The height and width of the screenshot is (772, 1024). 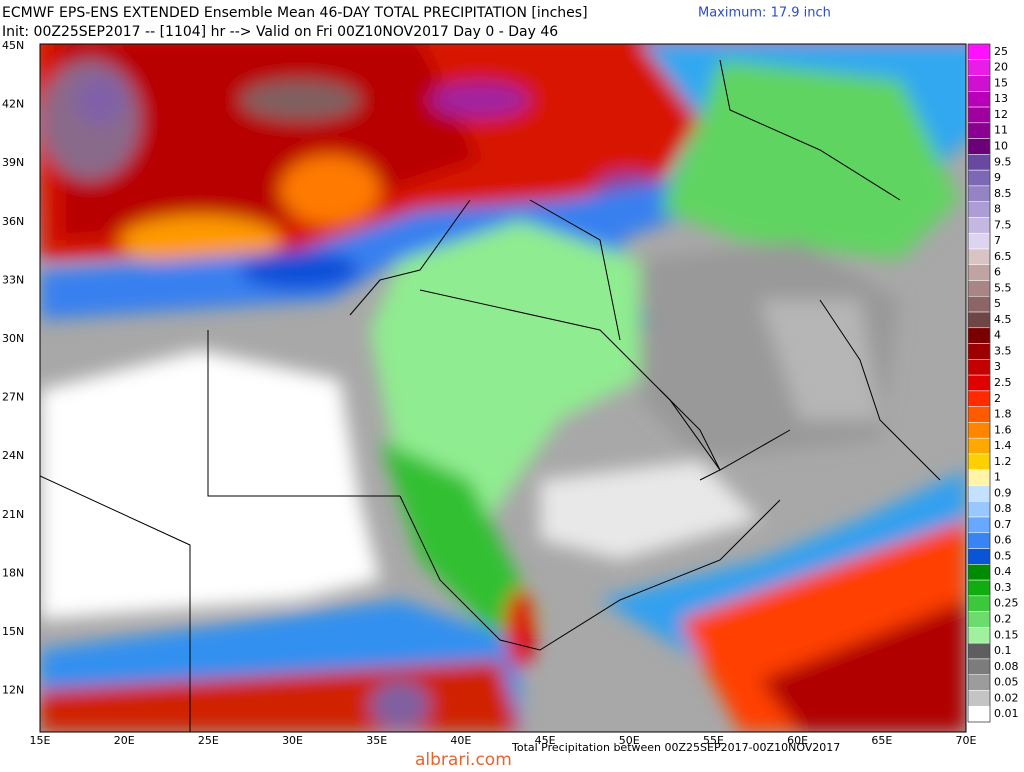 What do you see at coordinates (1001, 82) in the screenshot?
I see `colorbar-label: 15` at bounding box center [1001, 82].